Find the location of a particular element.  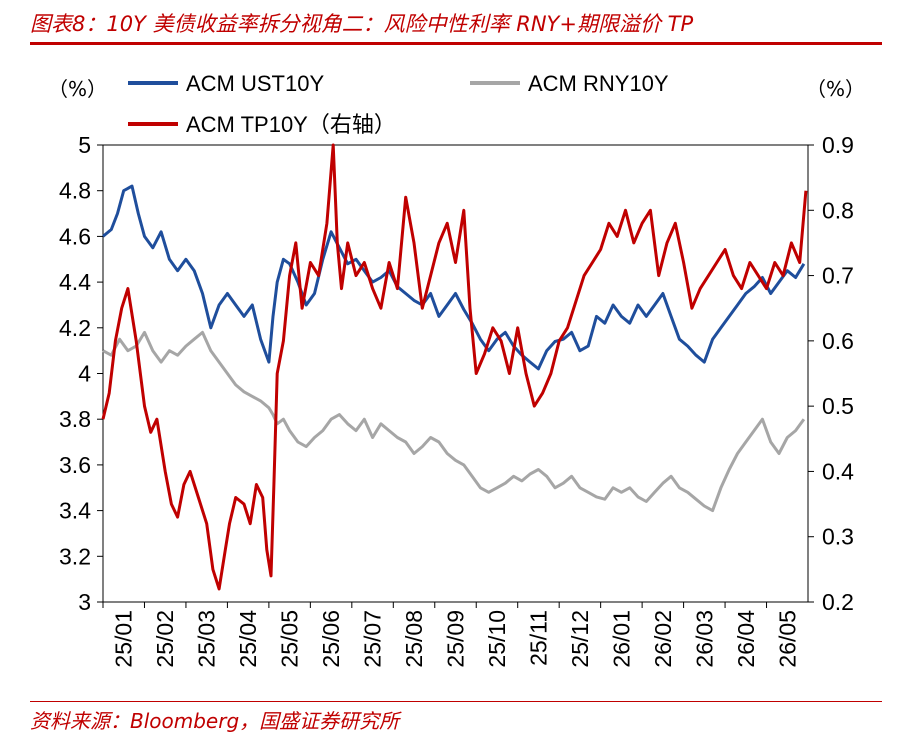

x-tick-label: 26/05 is located at coordinates (787, 639).